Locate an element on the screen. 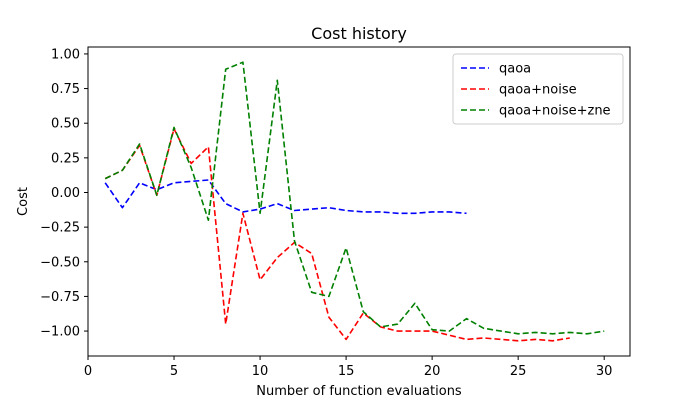  x-tick-label: 5 is located at coordinates (174, 371).